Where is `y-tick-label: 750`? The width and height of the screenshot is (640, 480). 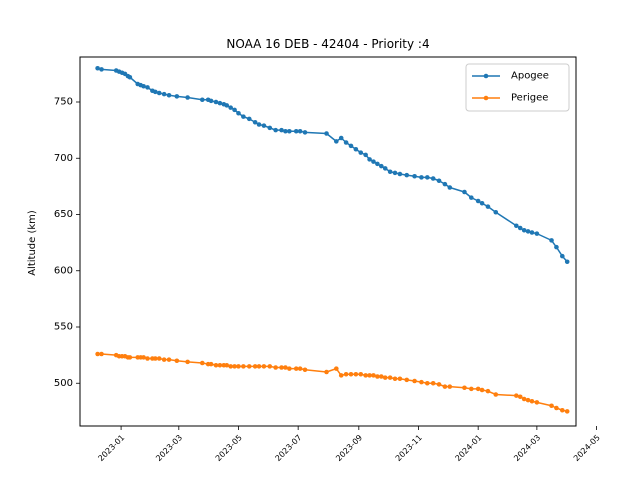 y-tick-label: 750 is located at coordinates (63, 102).